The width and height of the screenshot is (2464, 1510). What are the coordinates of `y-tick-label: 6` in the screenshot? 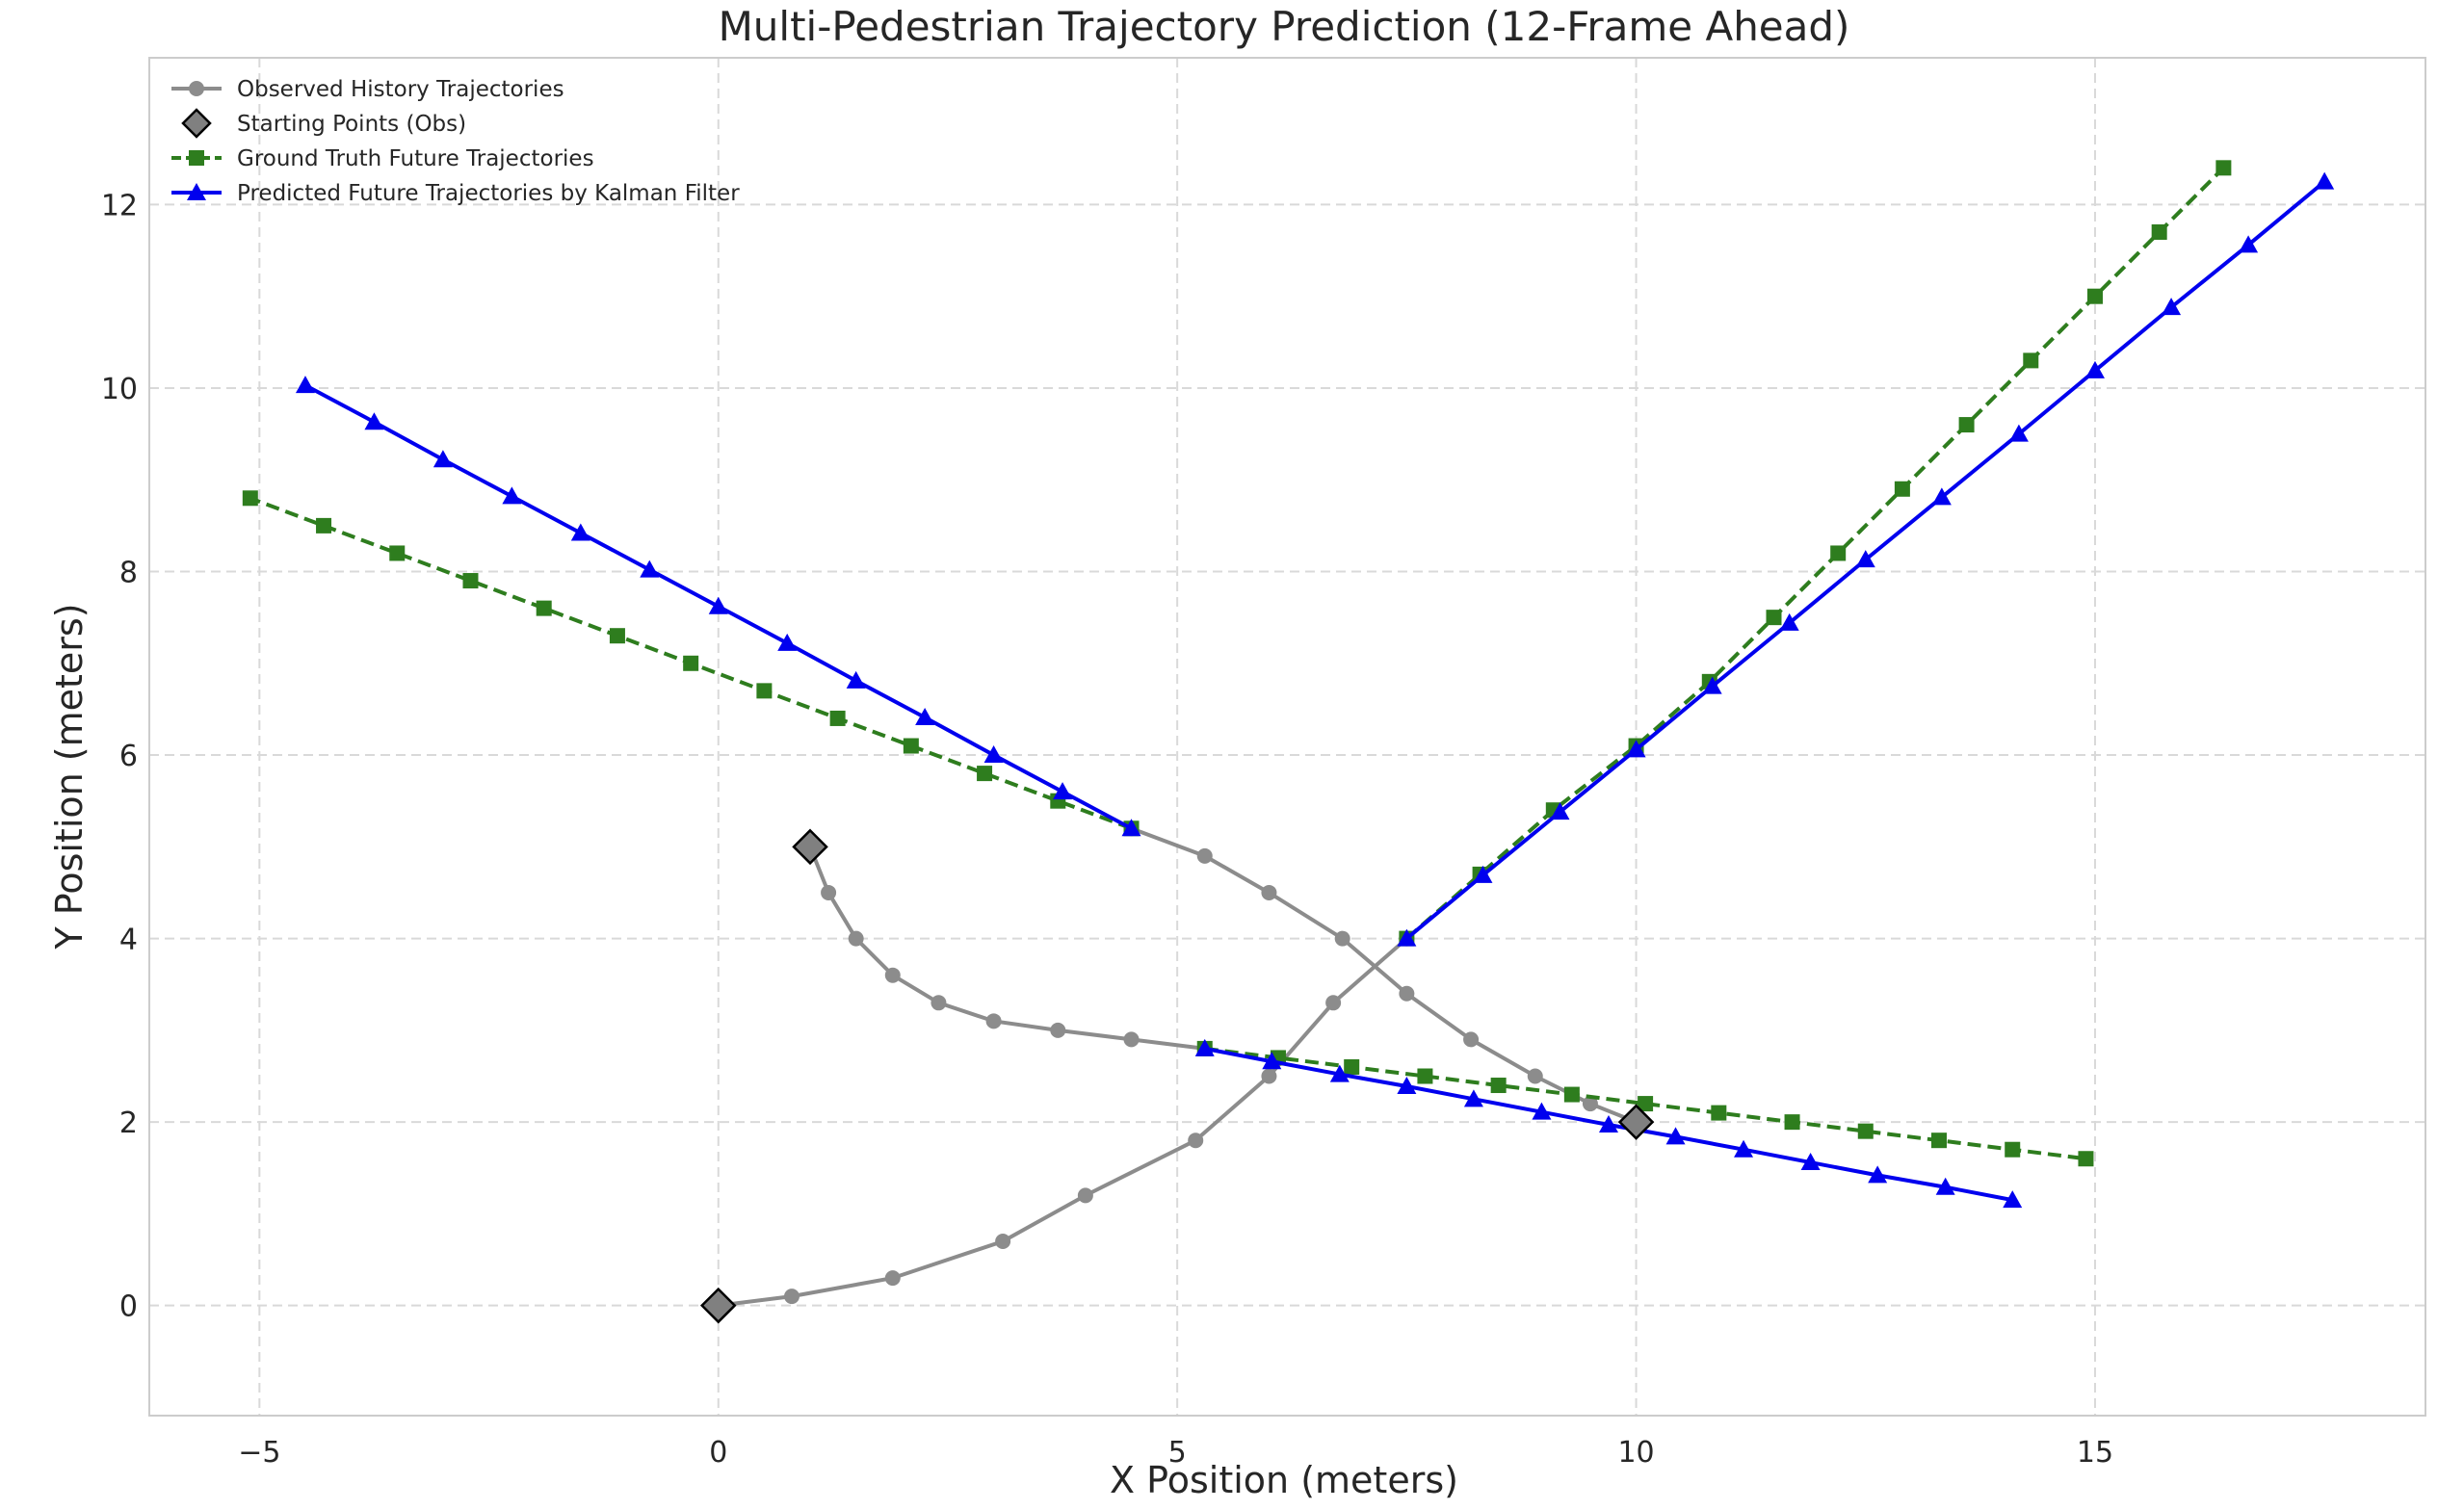 It's located at (128, 756).